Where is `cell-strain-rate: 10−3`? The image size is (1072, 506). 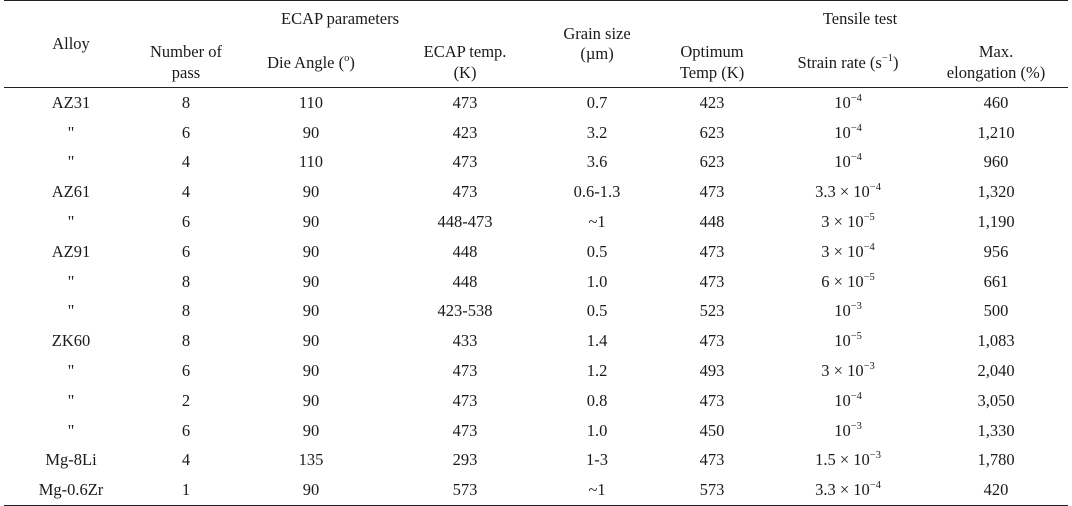 cell-strain-rate: 10−3 is located at coordinates (848, 431).